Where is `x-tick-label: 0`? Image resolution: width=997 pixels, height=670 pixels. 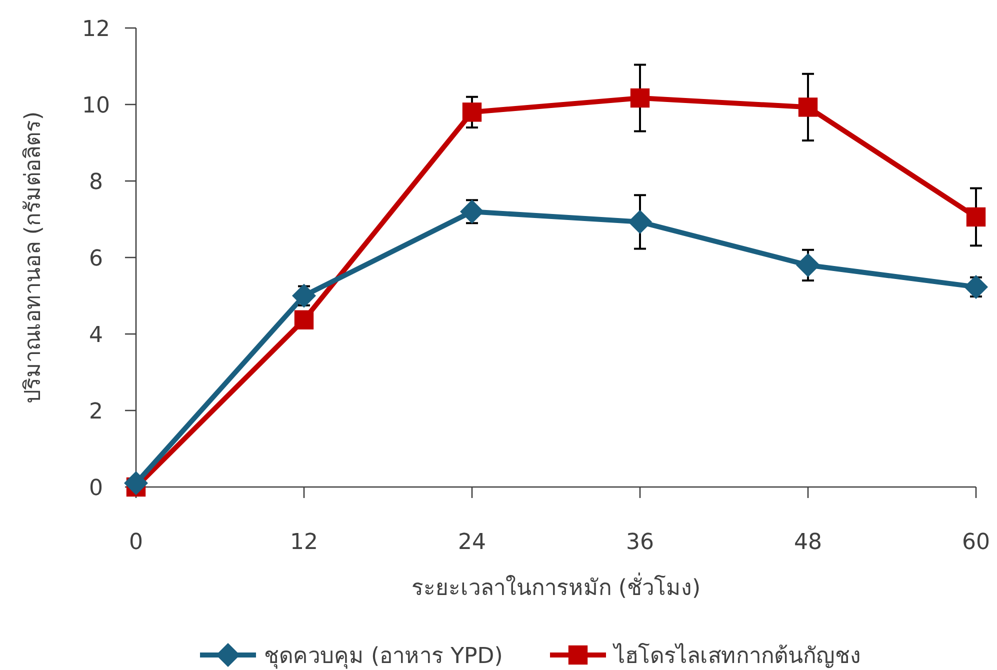 x-tick-label: 0 is located at coordinates (136, 542).